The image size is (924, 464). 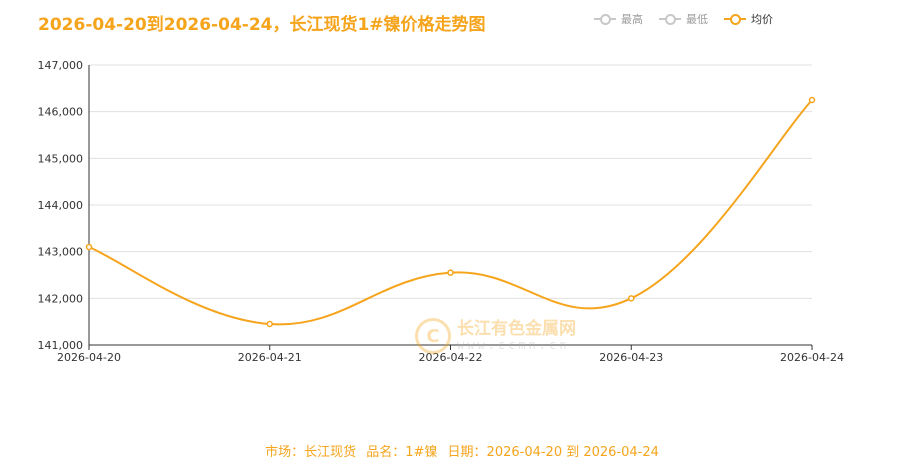 What do you see at coordinates (762, 19) in the screenshot?
I see `legend-label: 均价` at bounding box center [762, 19].